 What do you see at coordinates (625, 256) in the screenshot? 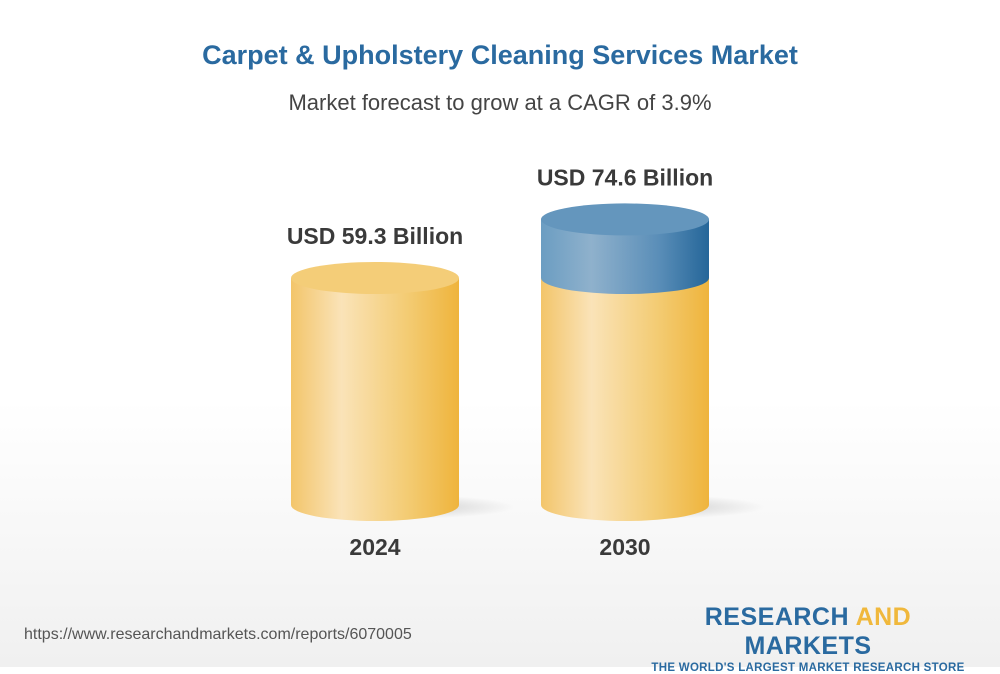
I see `cylinder-body-growth` at bounding box center [625, 256].